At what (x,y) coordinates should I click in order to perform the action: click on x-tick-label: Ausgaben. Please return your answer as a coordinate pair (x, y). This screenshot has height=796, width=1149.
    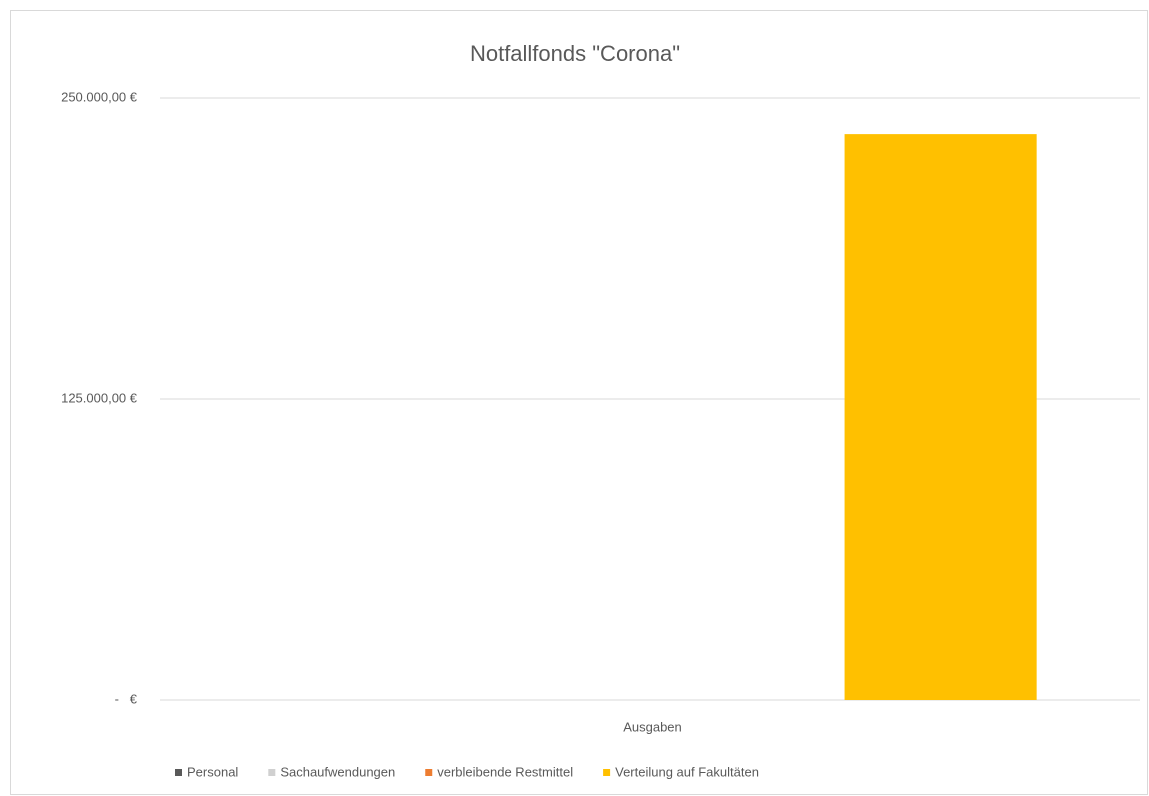
    Looking at the image, I should click on (652, 726).